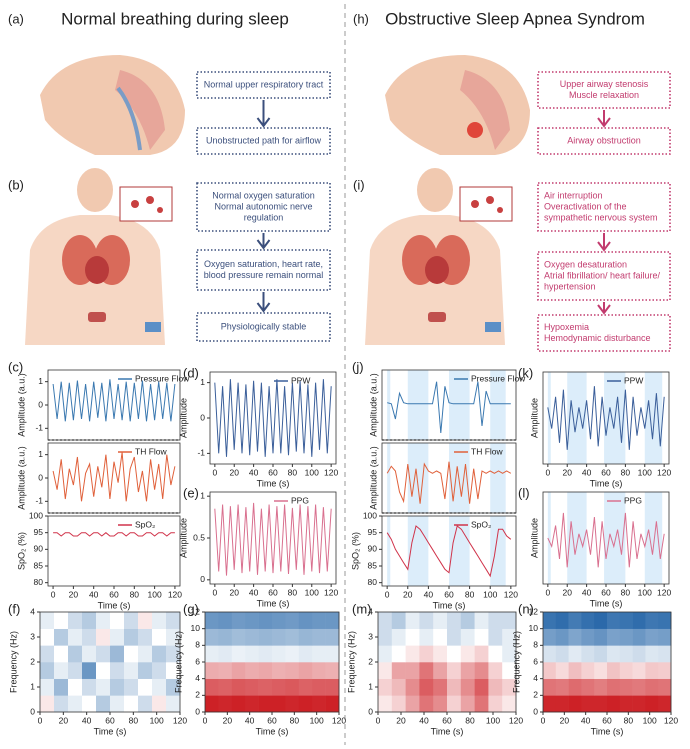  What do you see at coordinates (21, 551) in the screenshot?
I see `y-axis-label: SpO₂ (%)` at bounding box center [21, 551].